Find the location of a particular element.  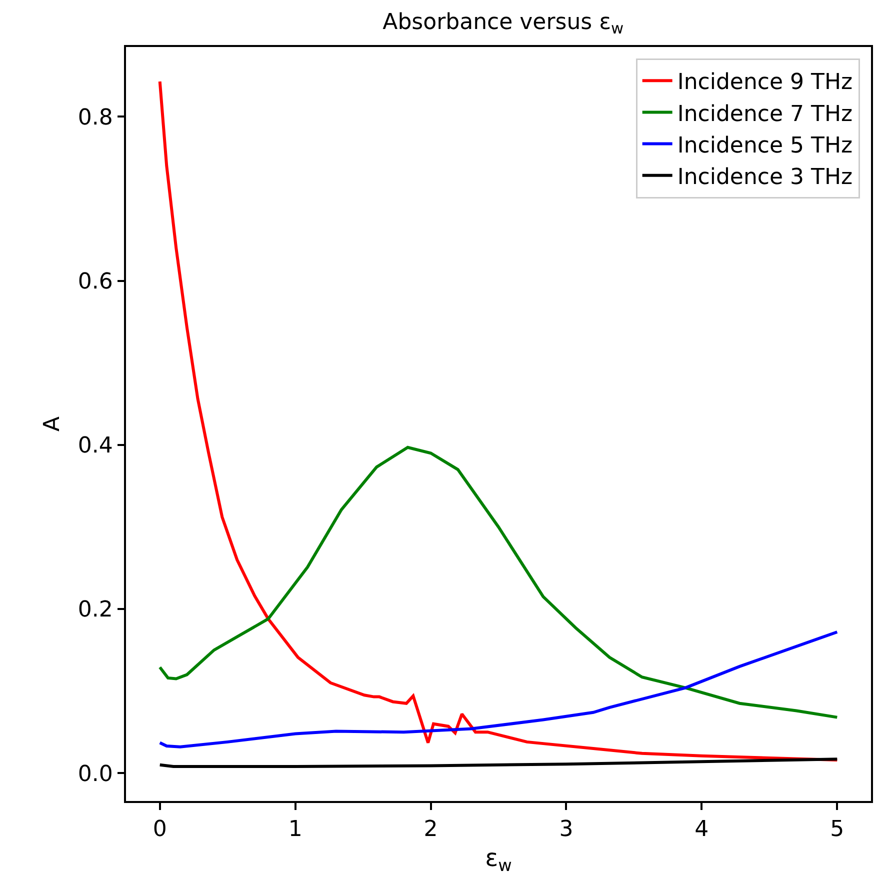

legend-label: Incidence 5 THz is located at coordinates (765, 145).